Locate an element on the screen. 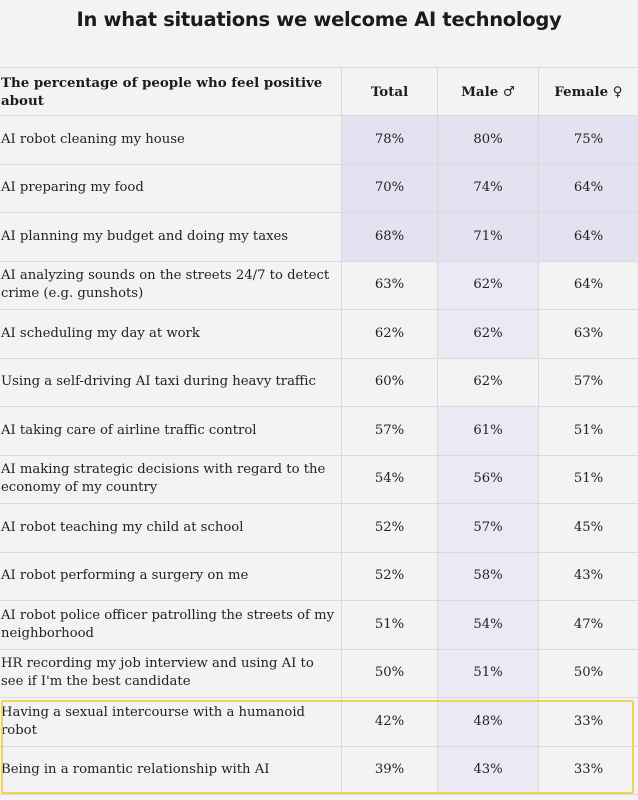 This screenshot has width=638, height=800. cell-female: 43% is located at coordinates (588, 576).